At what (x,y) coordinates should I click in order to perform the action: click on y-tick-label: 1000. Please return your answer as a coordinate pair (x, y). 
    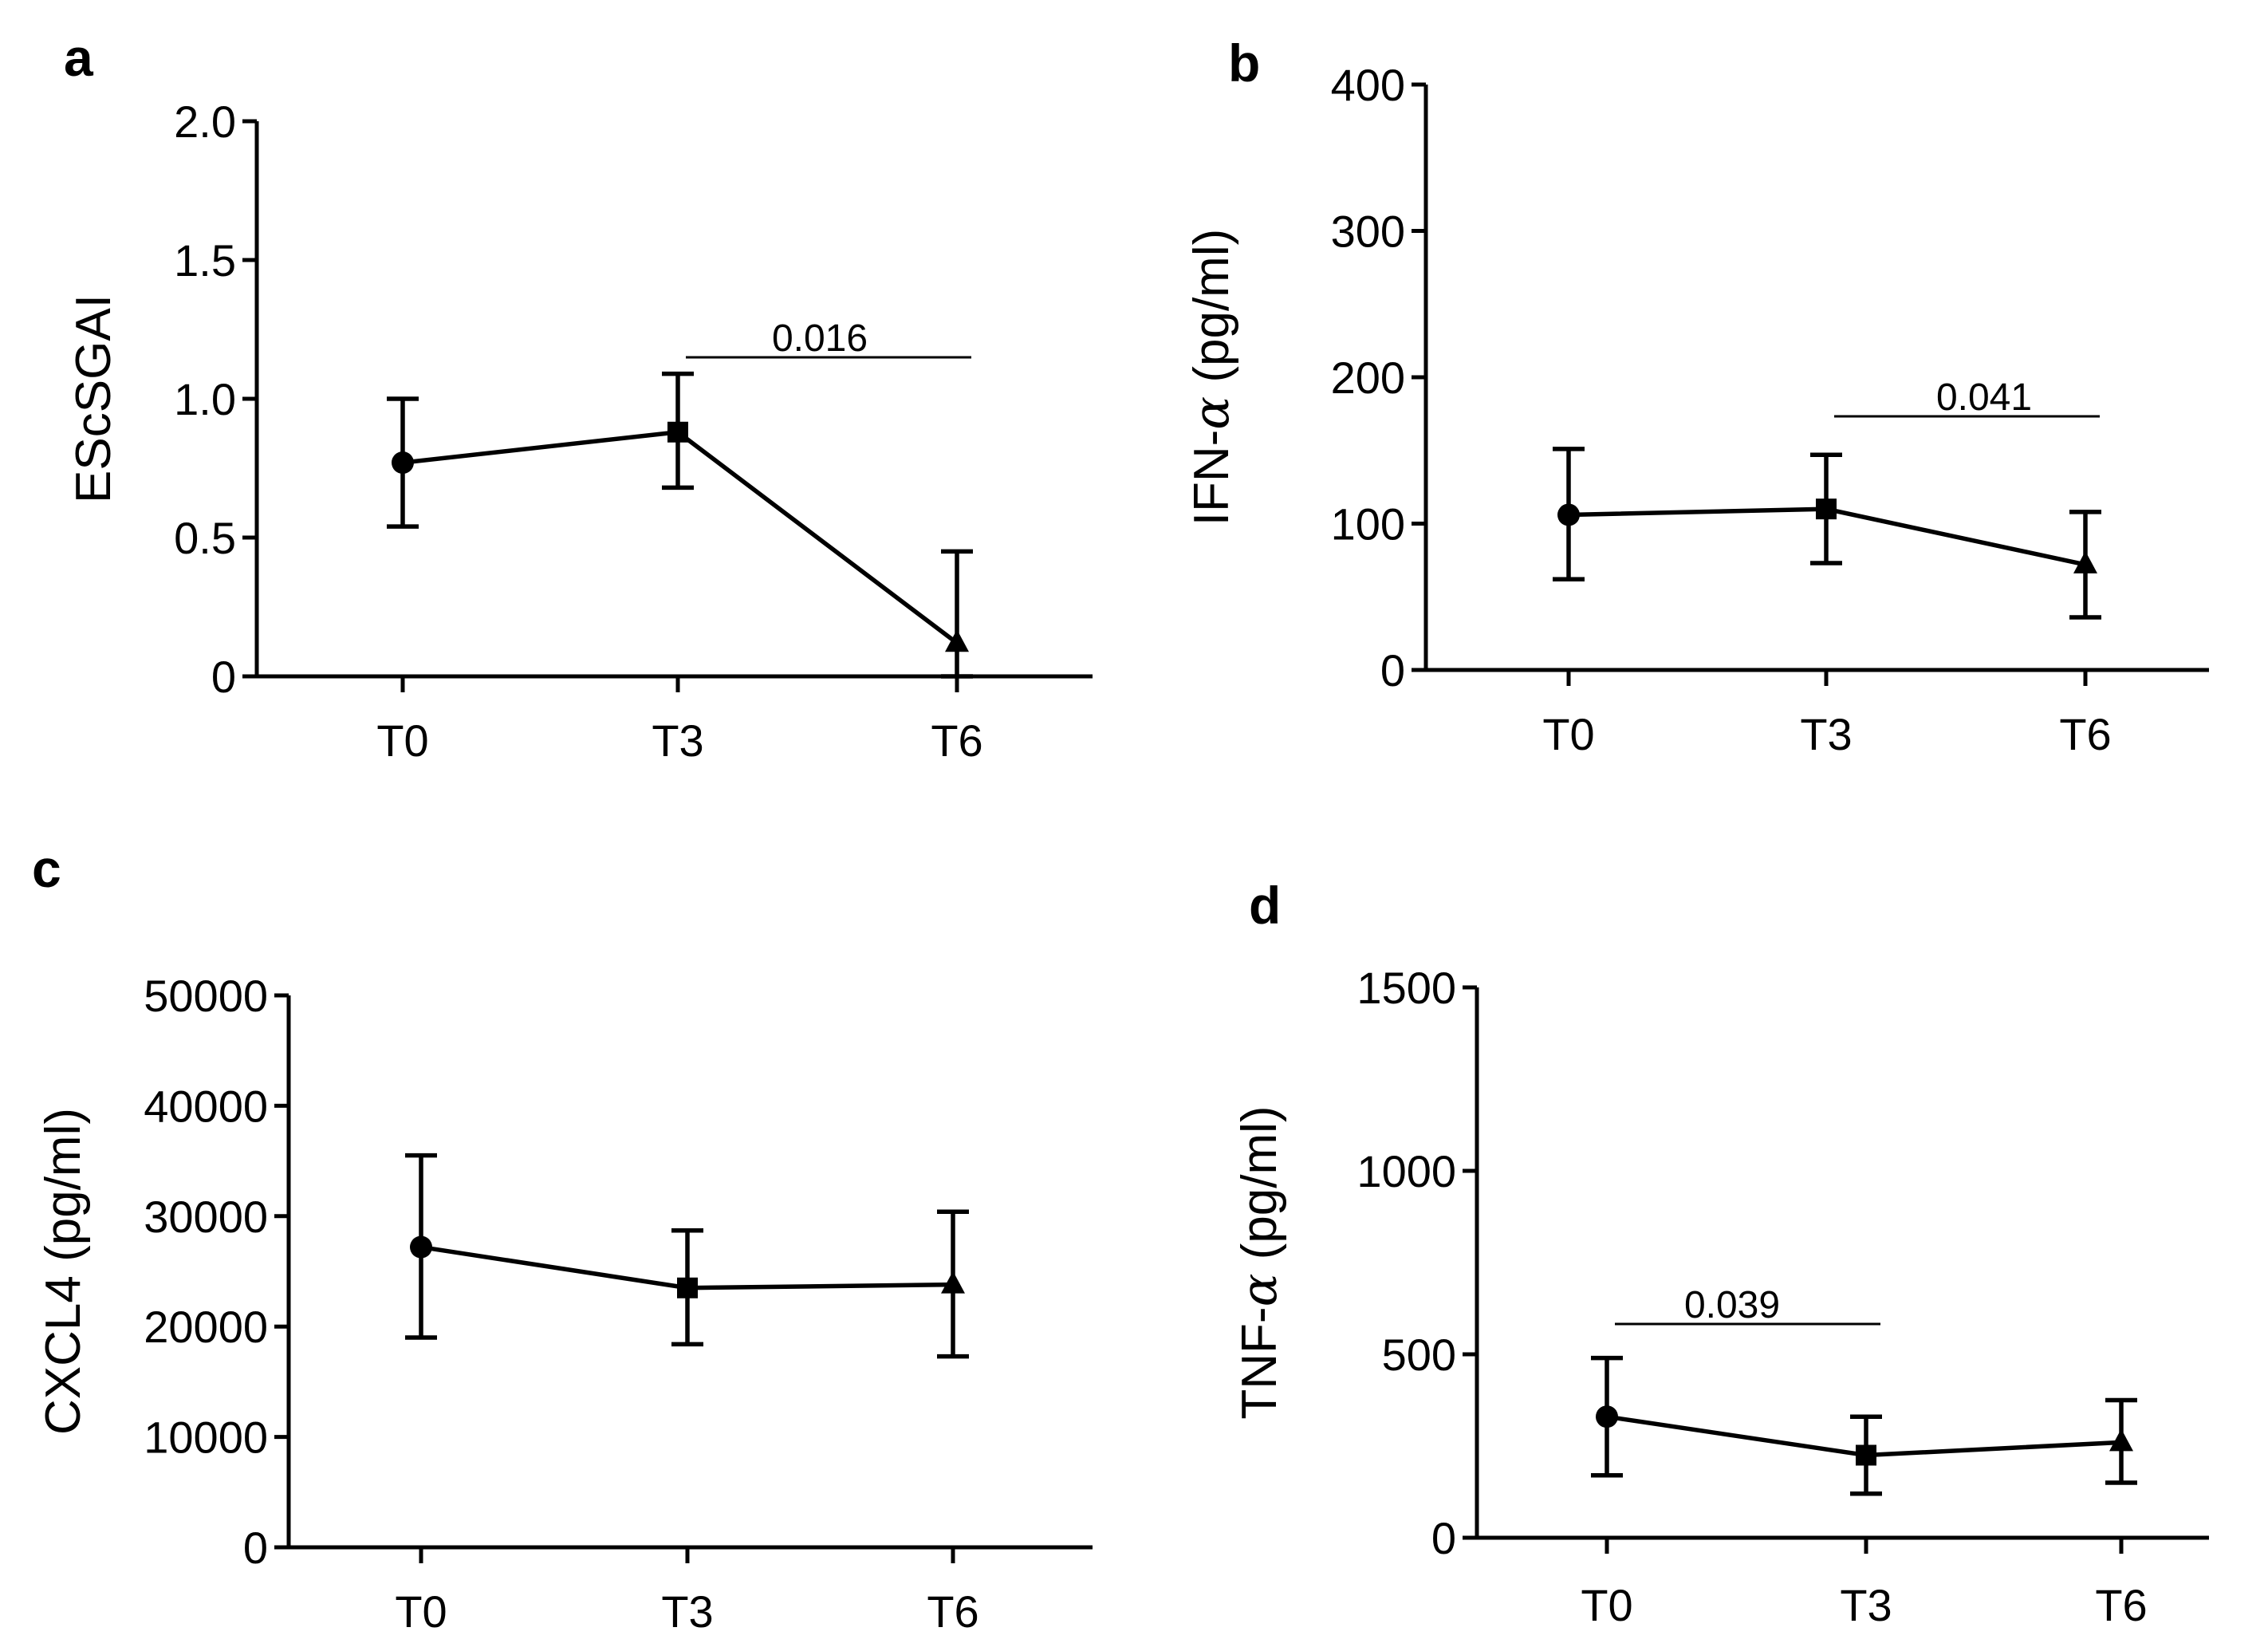
    Looking at the image, I should click on (1406, 1171).